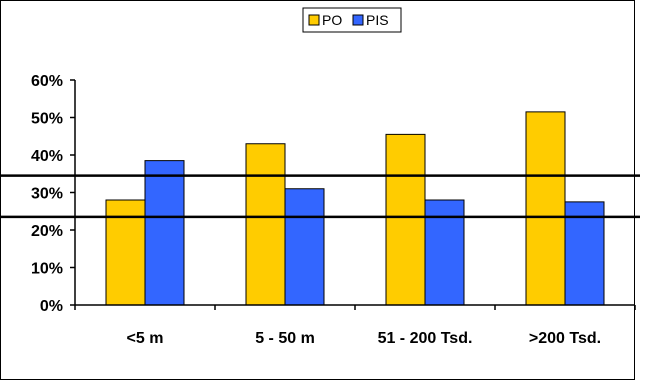 This screenshot has width=646, height=389. Describe the element at coordinates (314, 20) in the screenshot. I see `legend-swatch-po` at that location.